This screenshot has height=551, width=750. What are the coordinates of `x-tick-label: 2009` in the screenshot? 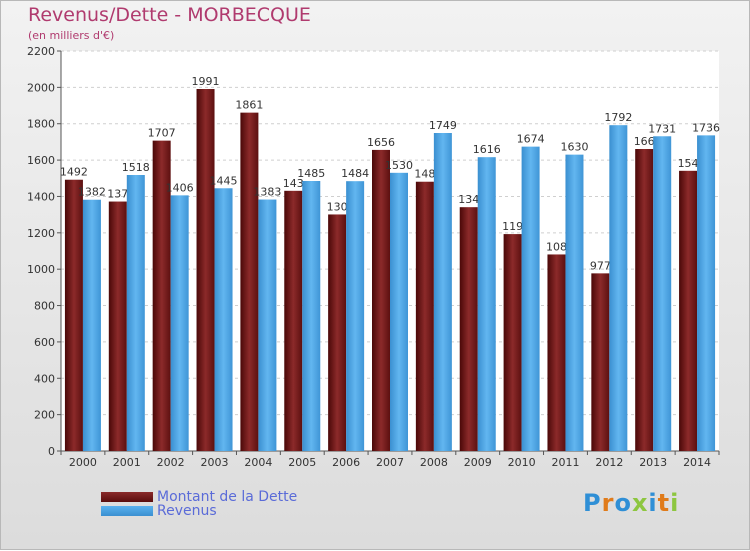 It's located at (478, 462).